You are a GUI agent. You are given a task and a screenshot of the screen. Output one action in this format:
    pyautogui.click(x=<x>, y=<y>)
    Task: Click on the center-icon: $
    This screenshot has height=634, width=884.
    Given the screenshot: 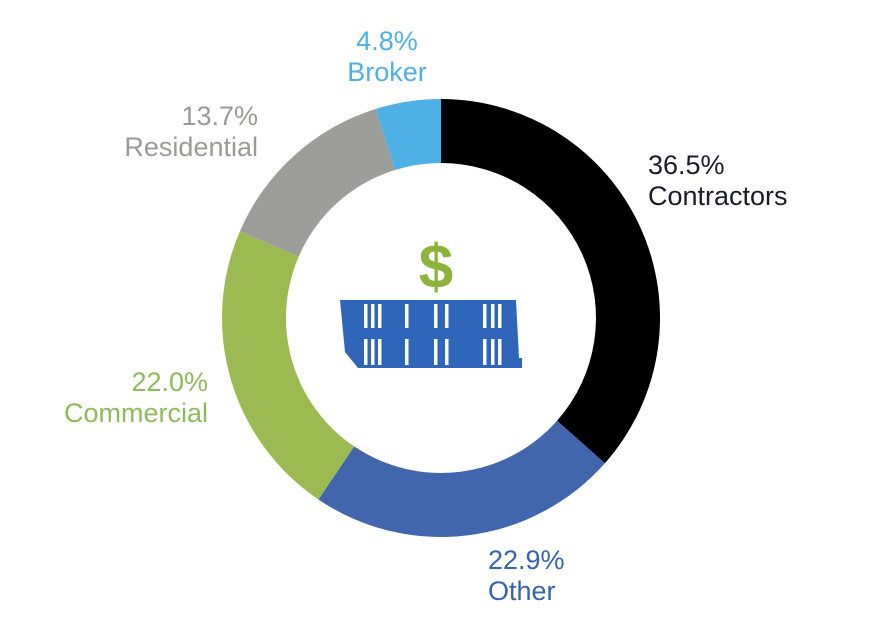 What is the action you would take?
    pyautogui.click(x=431, y=300)
    